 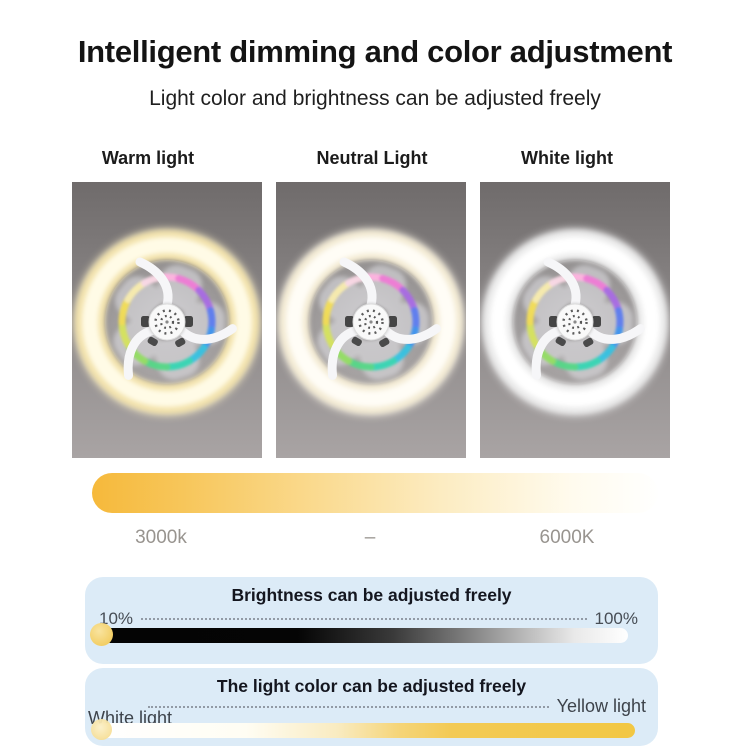 What do you see at coordinates (567, 158) in the screenshot?
I see `variant-label-white: White light` at bounding box center [567, 158].